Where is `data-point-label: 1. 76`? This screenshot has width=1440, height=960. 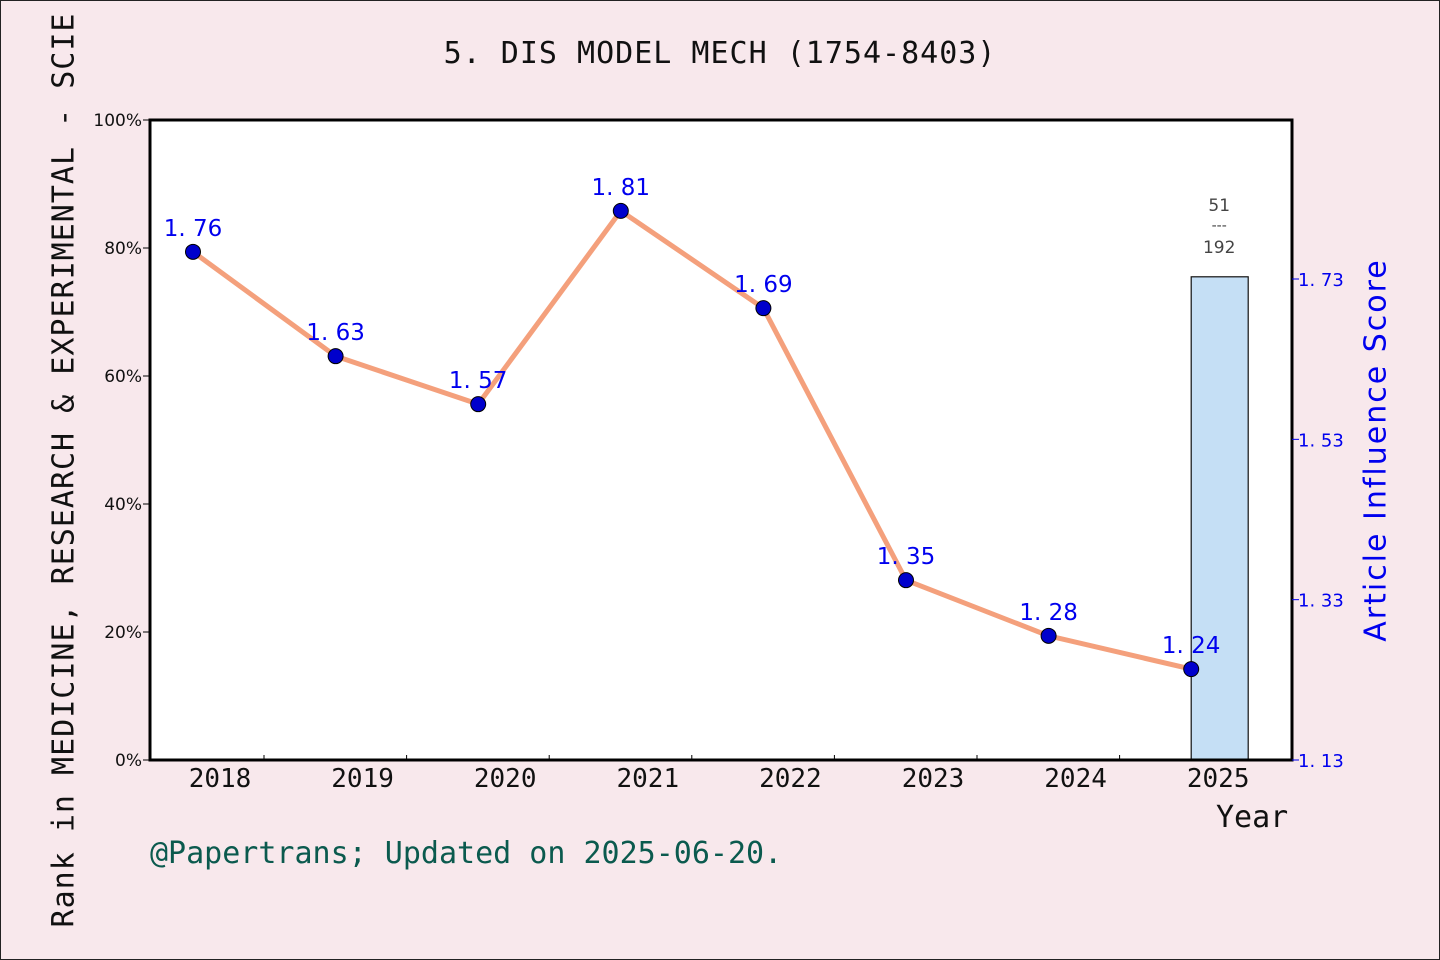 data-point-label: 1. 76 is located at coordinates (193, 229).